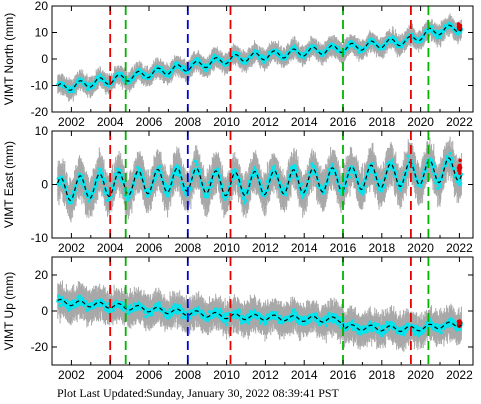 Image resolution: width=481 pixels, height=404 pixels. I want to click on x-tick-label: 2018, so click(381, 248).